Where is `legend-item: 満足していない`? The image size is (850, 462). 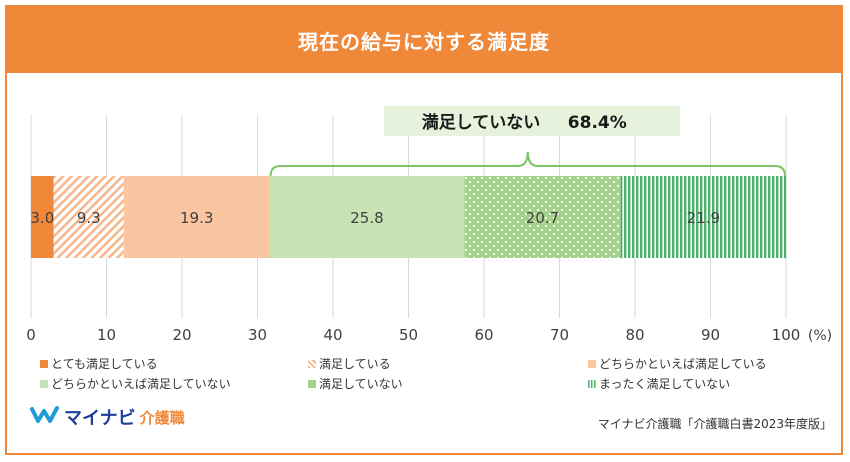
legend-item: 満足していない is located at coordinates (355, 383).